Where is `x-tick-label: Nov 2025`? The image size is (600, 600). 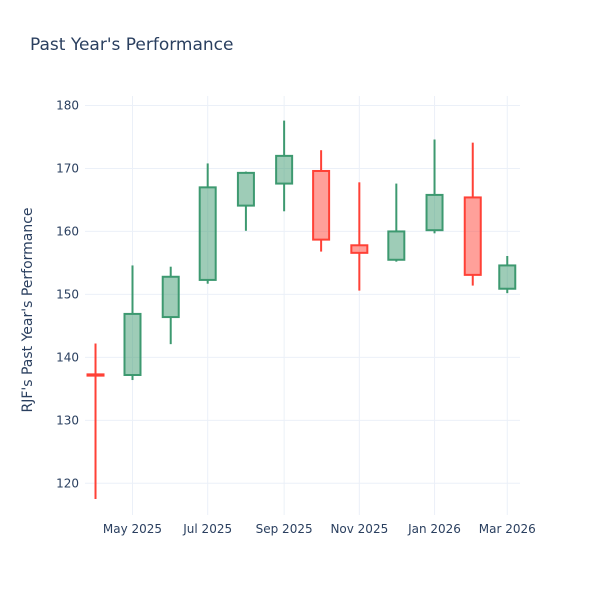 x-tick-label: Nov 2025 is located at coordinates (359, 529).